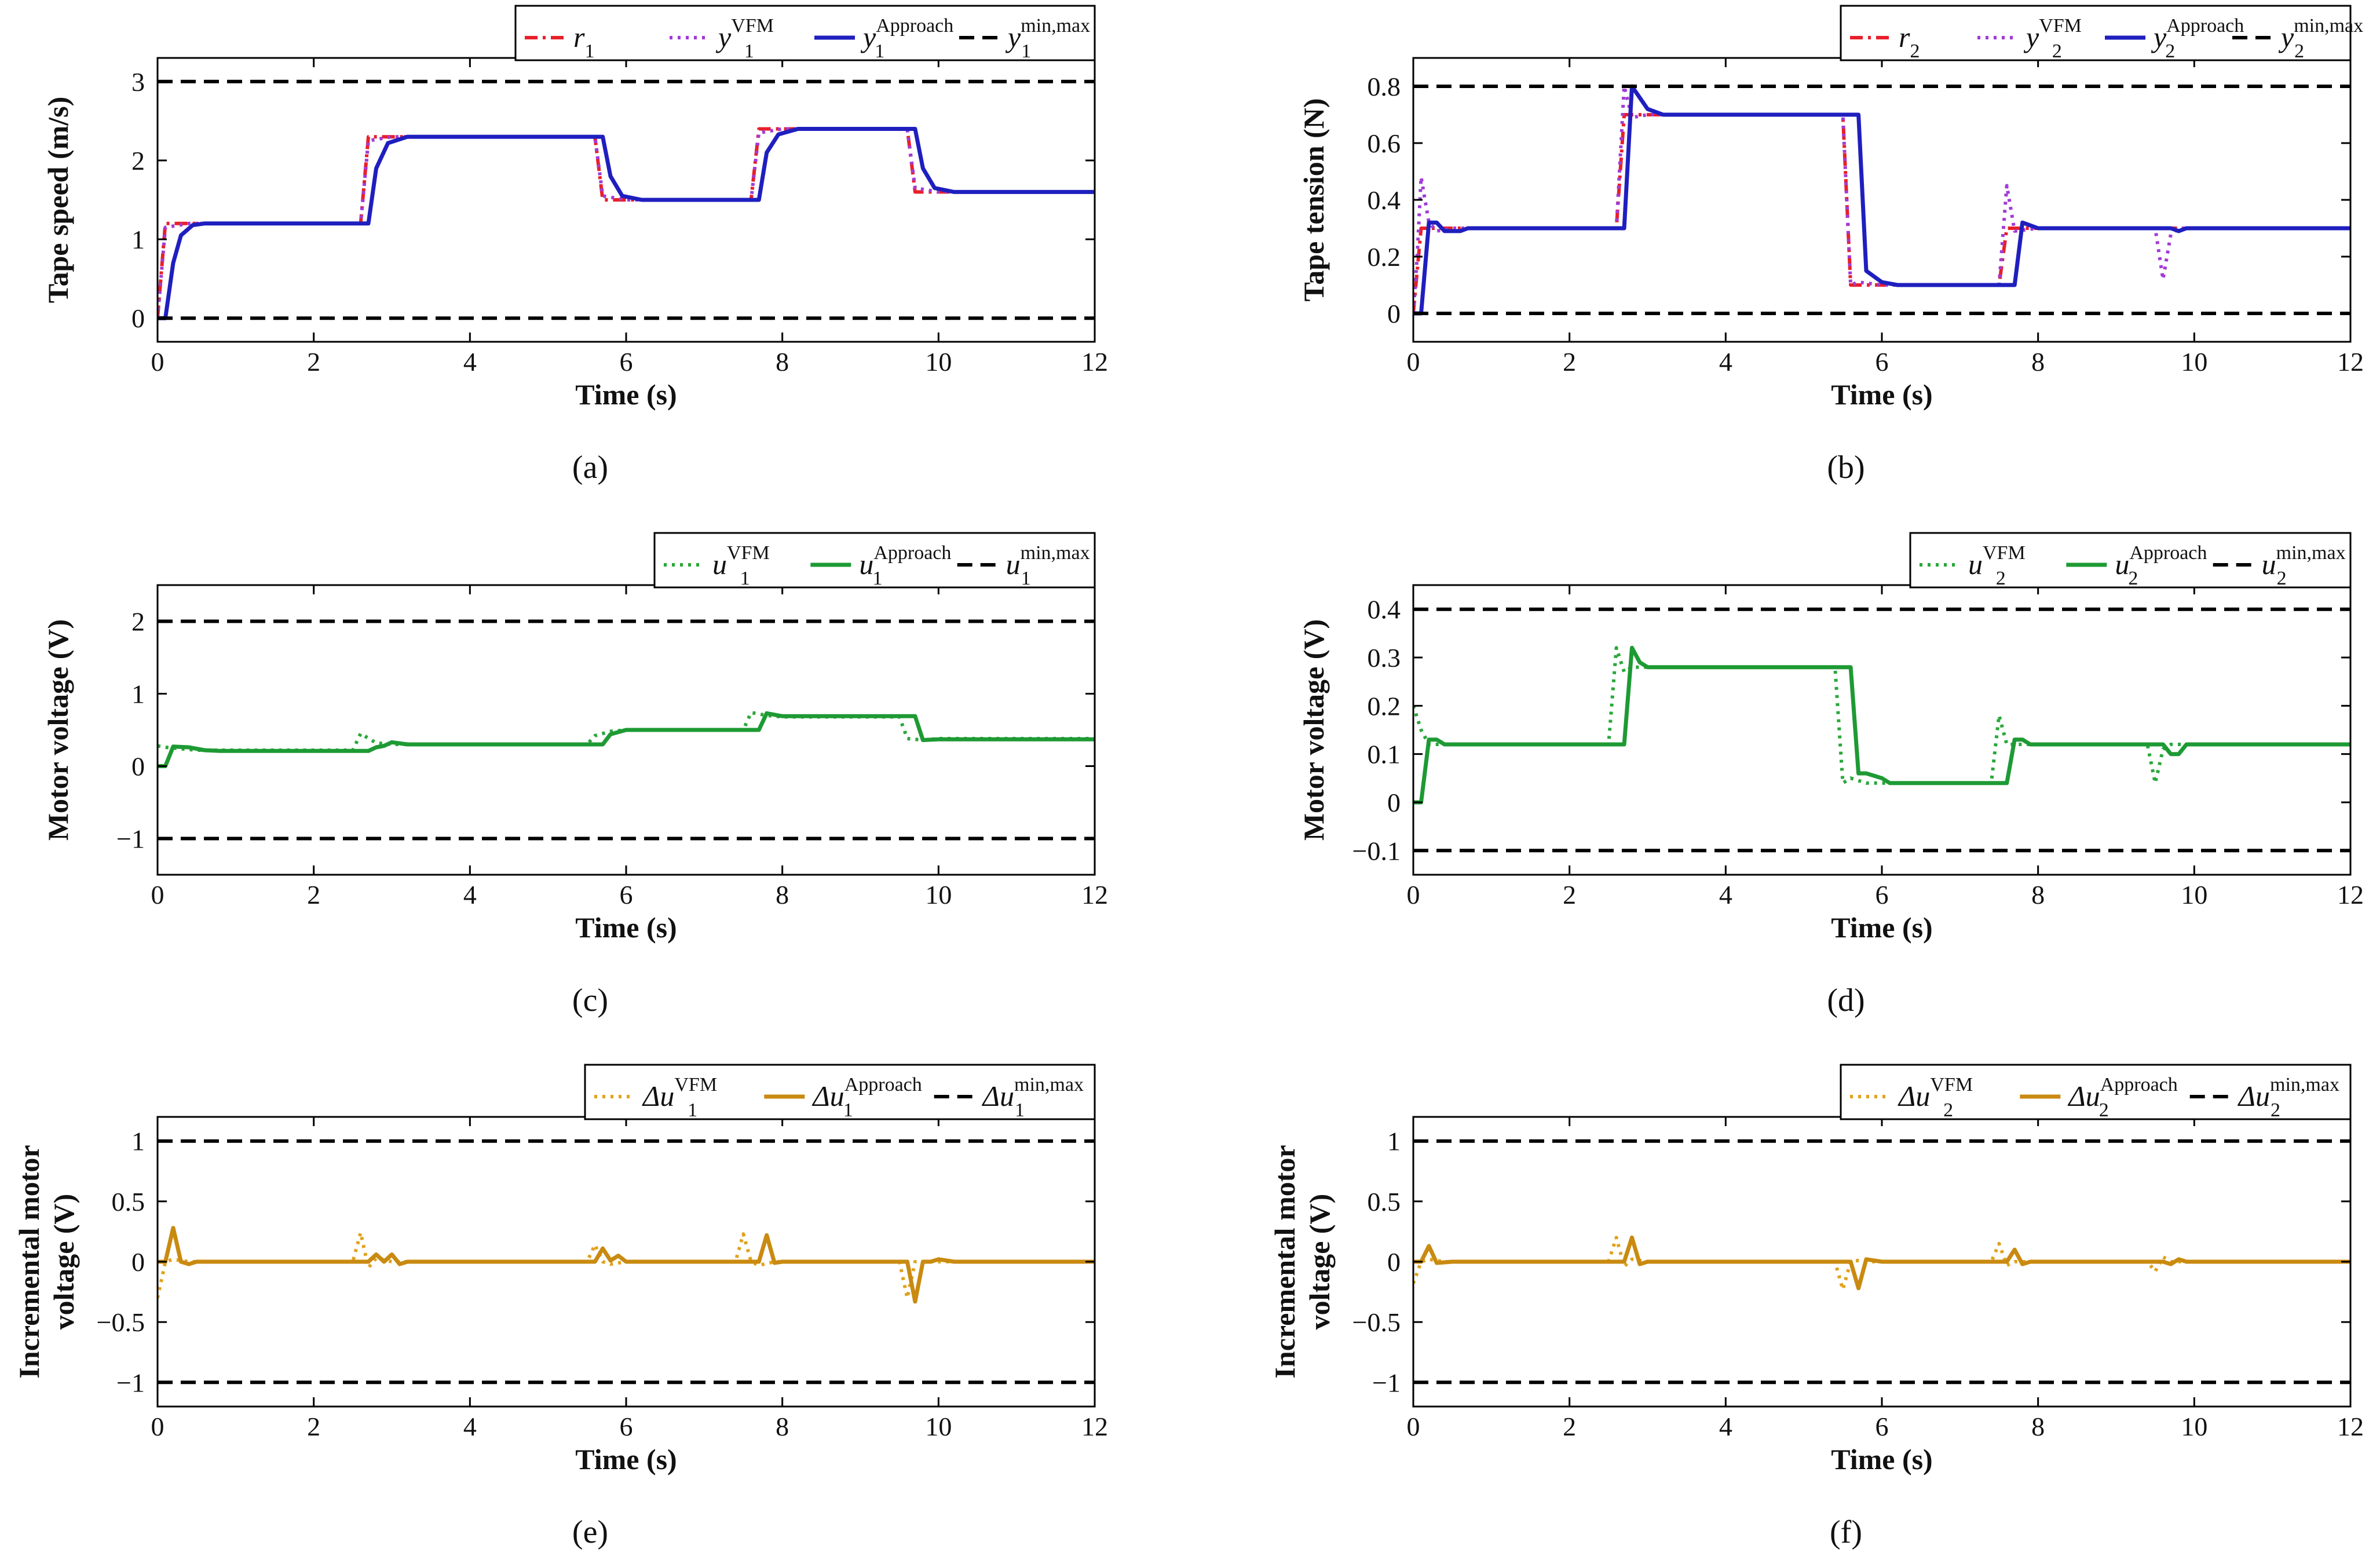 The height and width of the screenshot is (1567, 2380). What do you see at coordinates (1285, 1261) in the screenshot?
I see `y-axis-label: Incremental motor` at bounding box center [1285, 1261].